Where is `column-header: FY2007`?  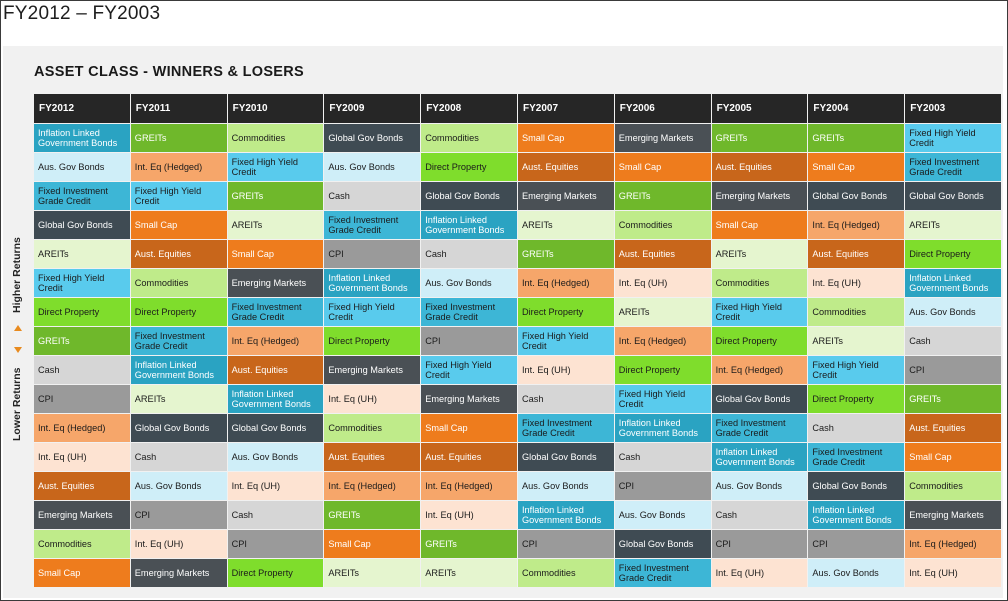
column-header: FY2007 is located at coordinates (566, 108).